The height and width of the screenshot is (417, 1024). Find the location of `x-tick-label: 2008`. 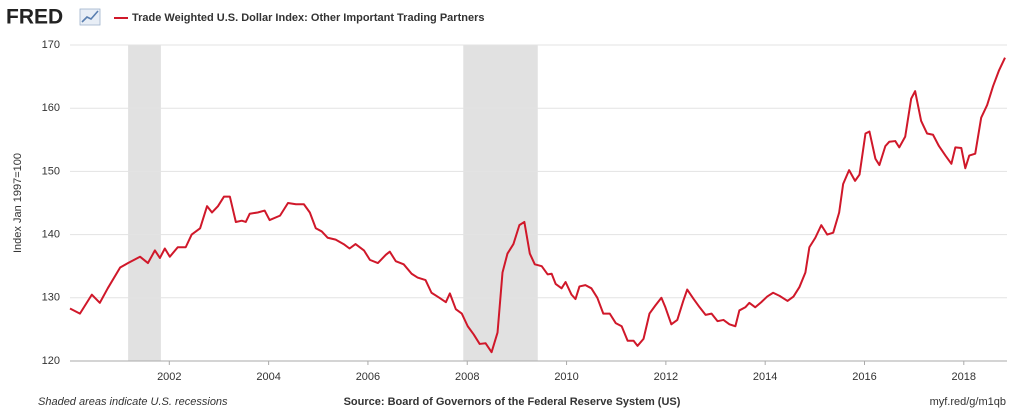

x-tick-label: 2008 is located at coordinates (467, 377).